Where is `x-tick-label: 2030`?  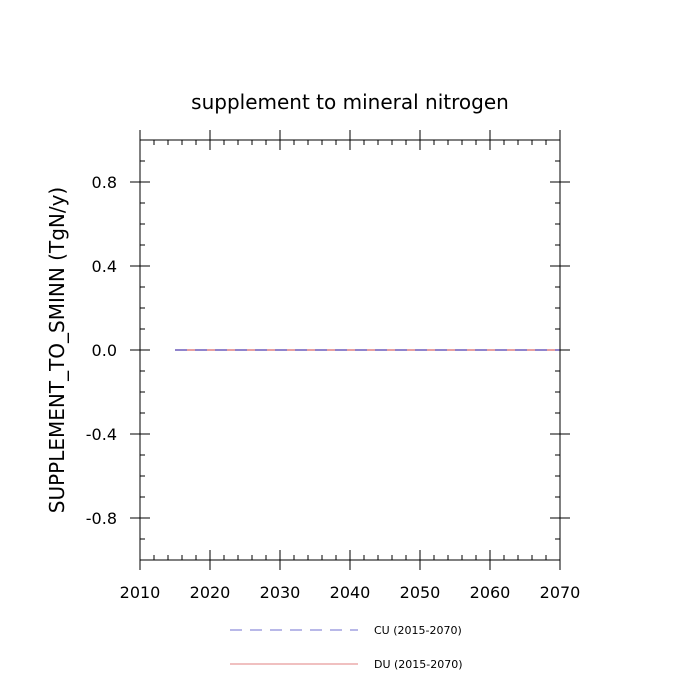 x-tick-label: 2030 is located at coordinates (280, 592).